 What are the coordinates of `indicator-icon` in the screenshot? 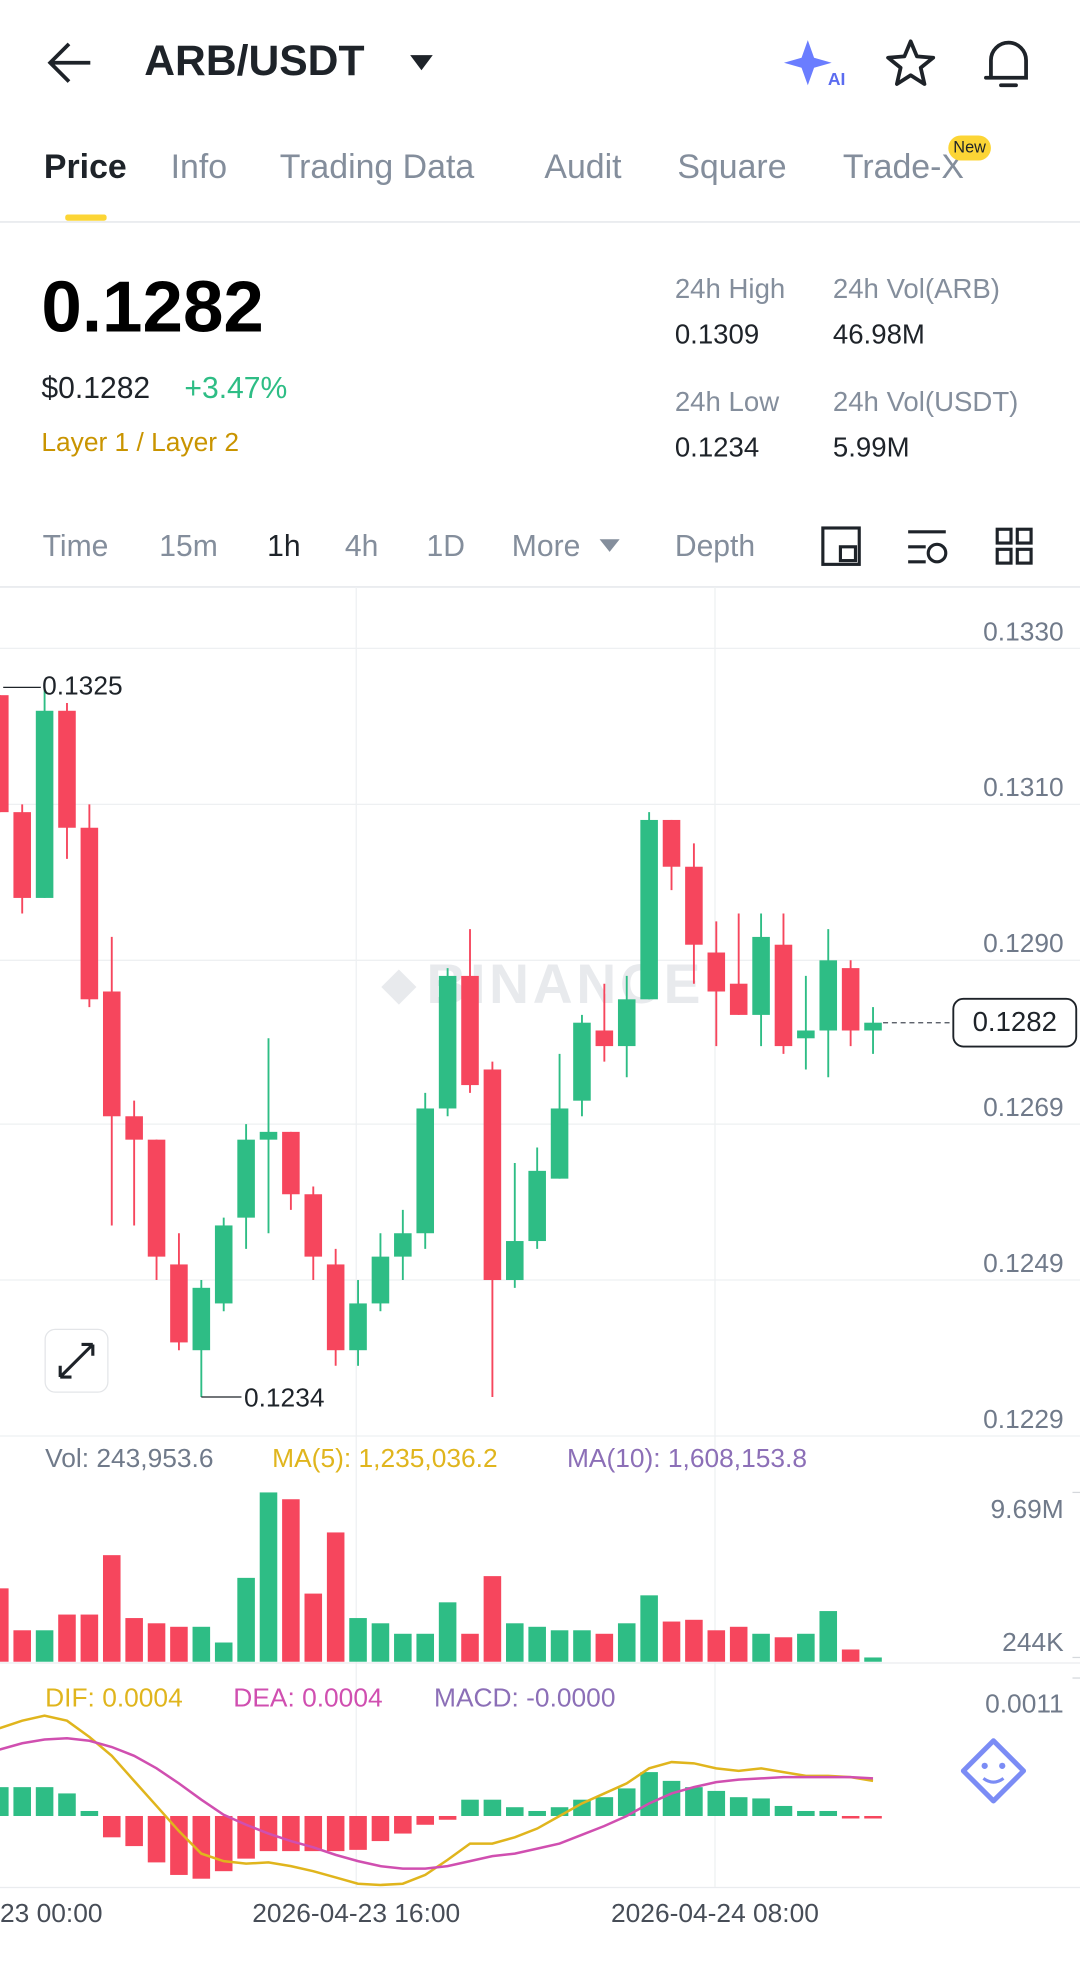 It's located at (927, 547).